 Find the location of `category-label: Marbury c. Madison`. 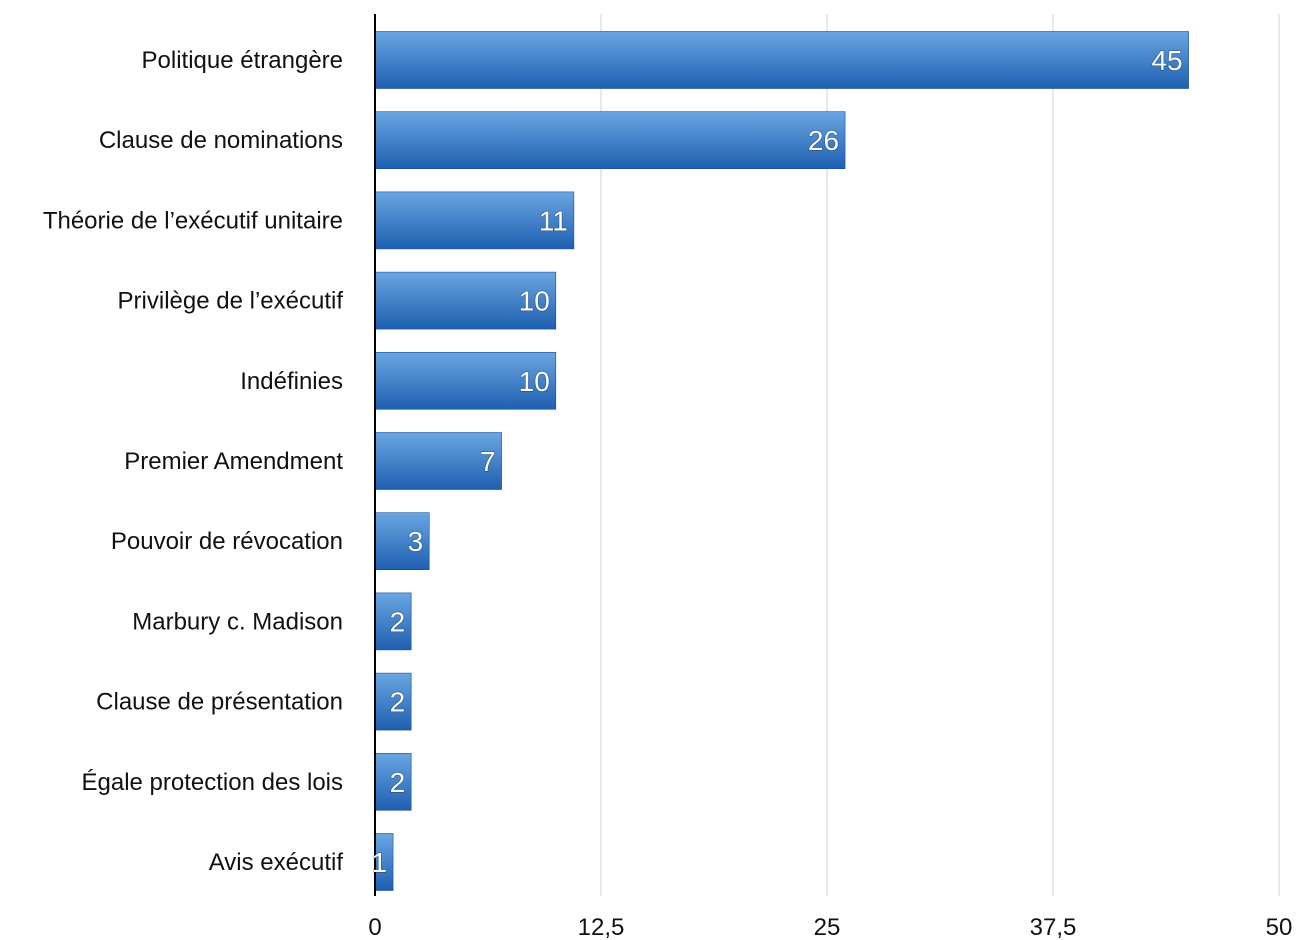

category-label: Marbury c. Madison is located at coordinates (237, 621).